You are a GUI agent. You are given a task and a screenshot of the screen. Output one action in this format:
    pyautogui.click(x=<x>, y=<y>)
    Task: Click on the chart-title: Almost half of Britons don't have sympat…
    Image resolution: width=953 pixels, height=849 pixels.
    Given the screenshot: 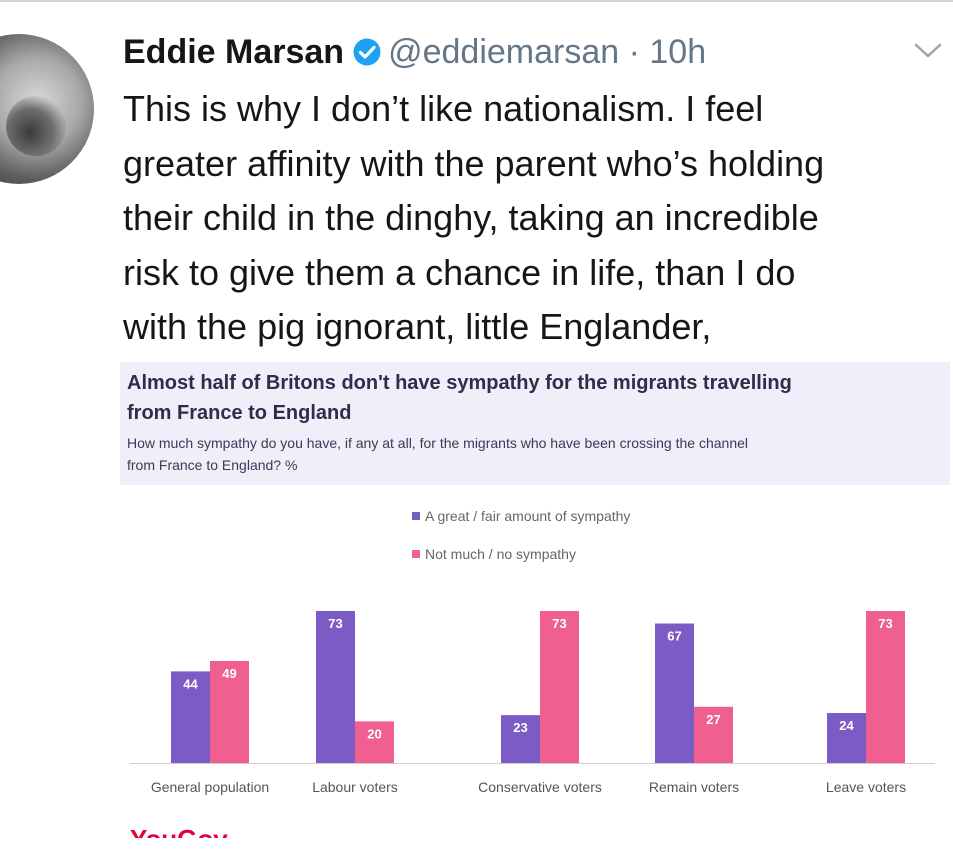 What is the action you would take?
    pyautogui.click(x=532, y=398)
    